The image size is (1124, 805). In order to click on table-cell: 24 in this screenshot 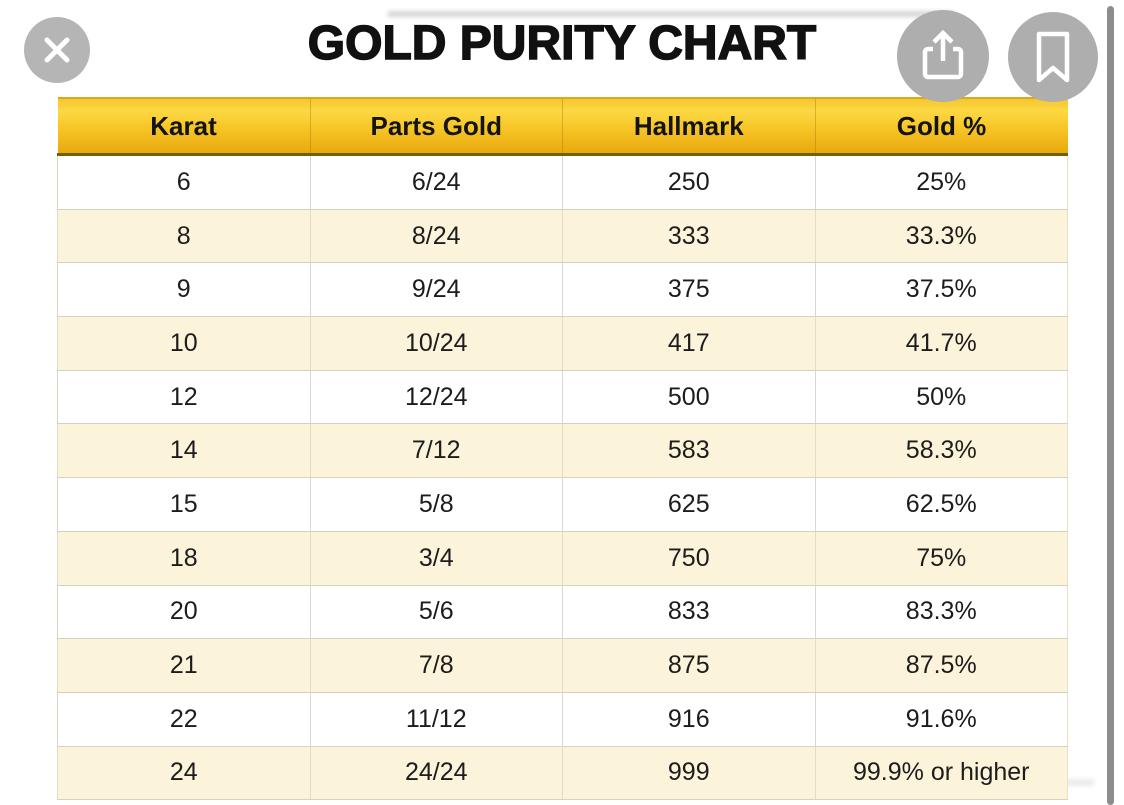, I will do `click(183, 773)`.